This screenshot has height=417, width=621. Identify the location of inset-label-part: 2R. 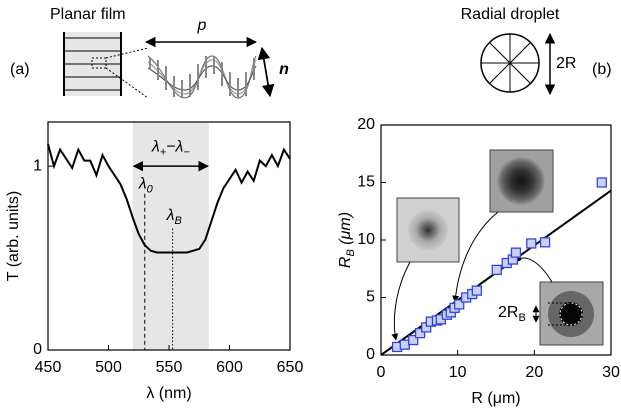
(508, 312).